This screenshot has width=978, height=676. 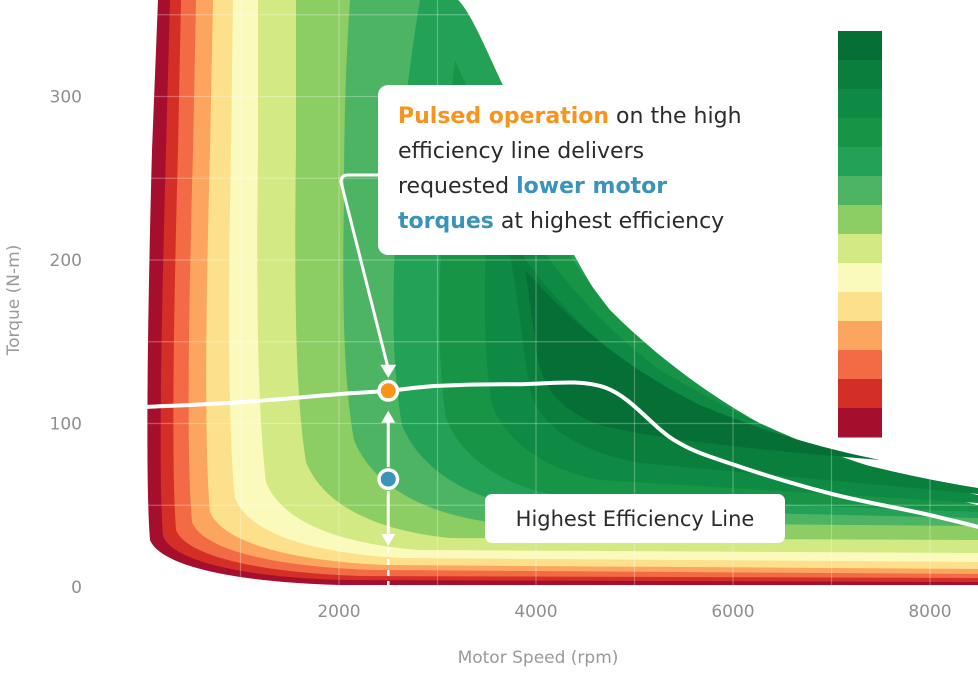 What do you see at coordinates (388, 416) in the screenshot?
I see `pulse-arrowhead-up` at bounding box center [388, 416].